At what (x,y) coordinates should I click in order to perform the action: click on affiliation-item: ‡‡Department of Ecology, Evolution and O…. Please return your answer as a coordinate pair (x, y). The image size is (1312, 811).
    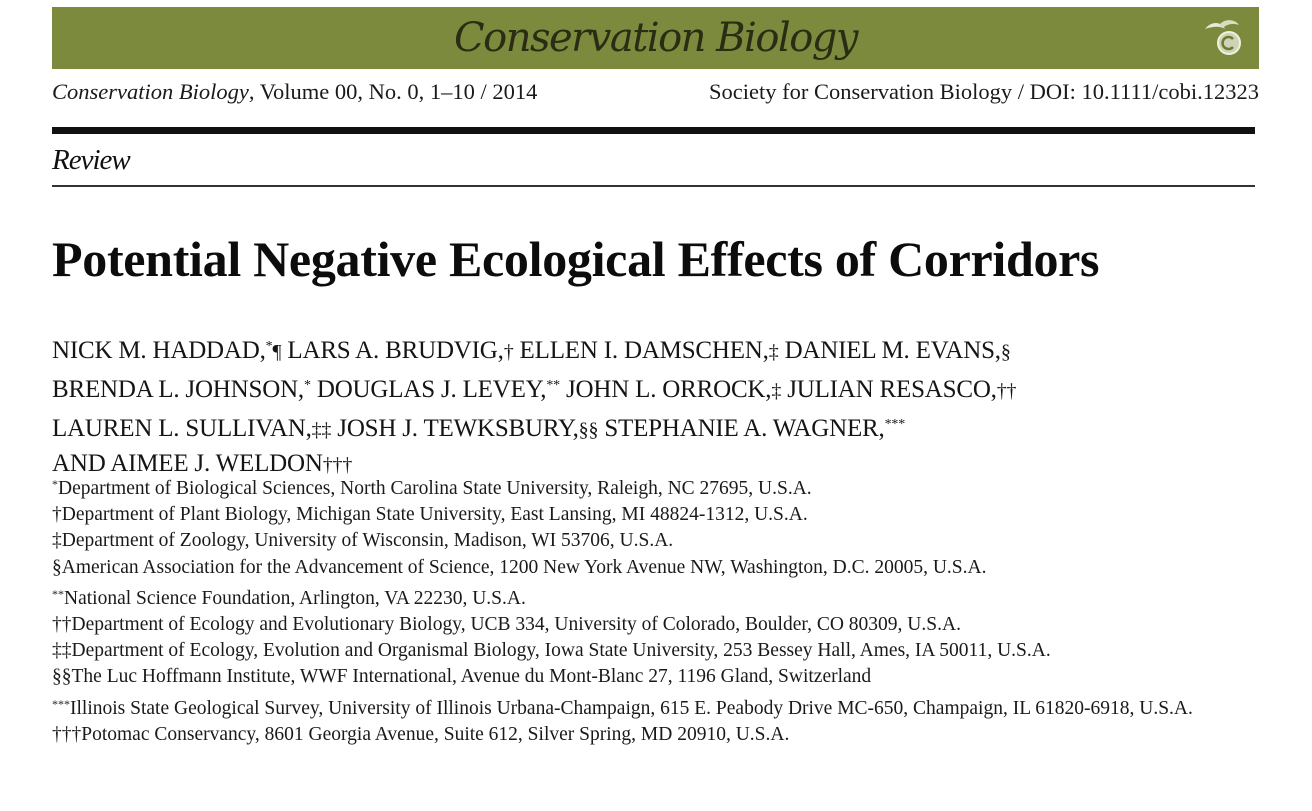
    Looking at the image, I should click on (659, 651).